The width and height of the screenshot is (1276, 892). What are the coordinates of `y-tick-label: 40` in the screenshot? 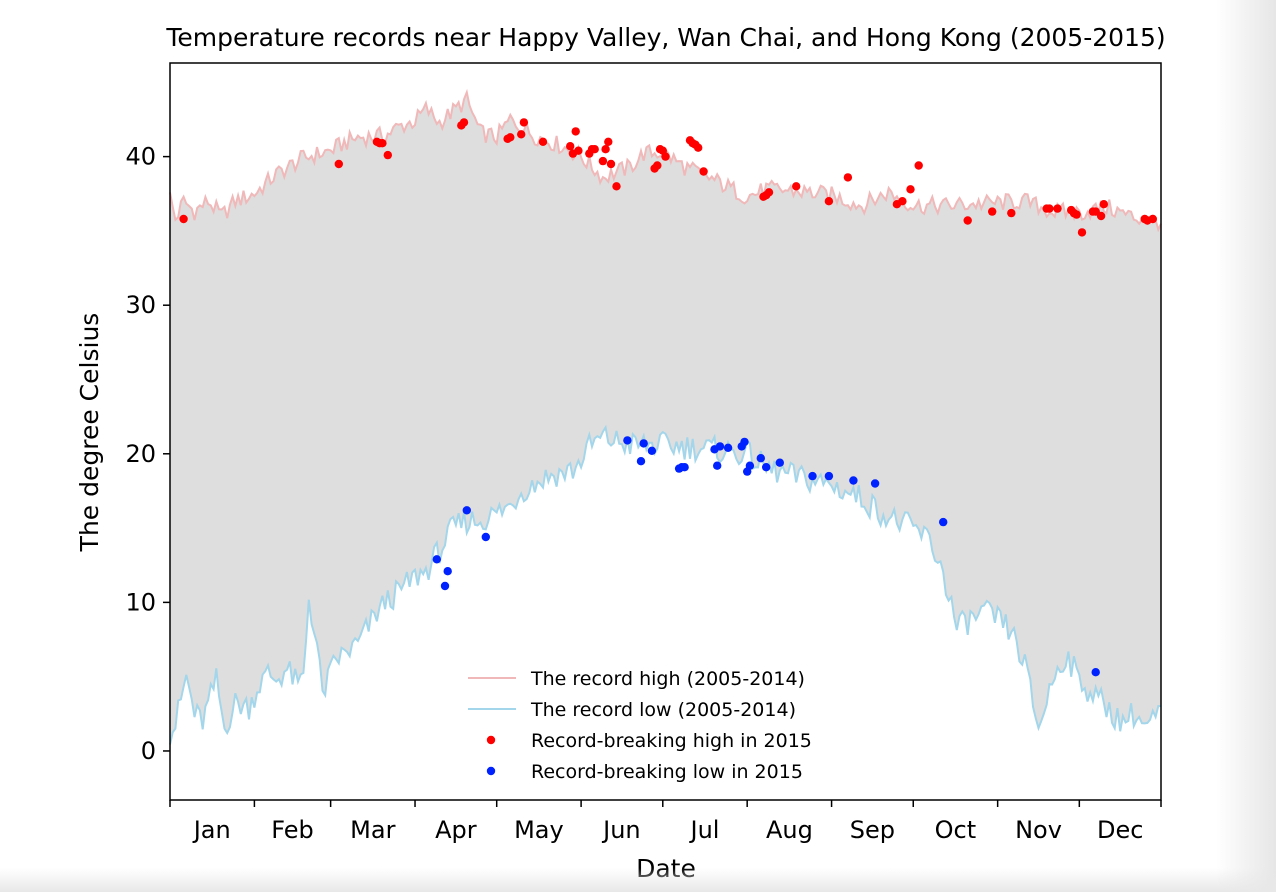 It's located at (140, 157).